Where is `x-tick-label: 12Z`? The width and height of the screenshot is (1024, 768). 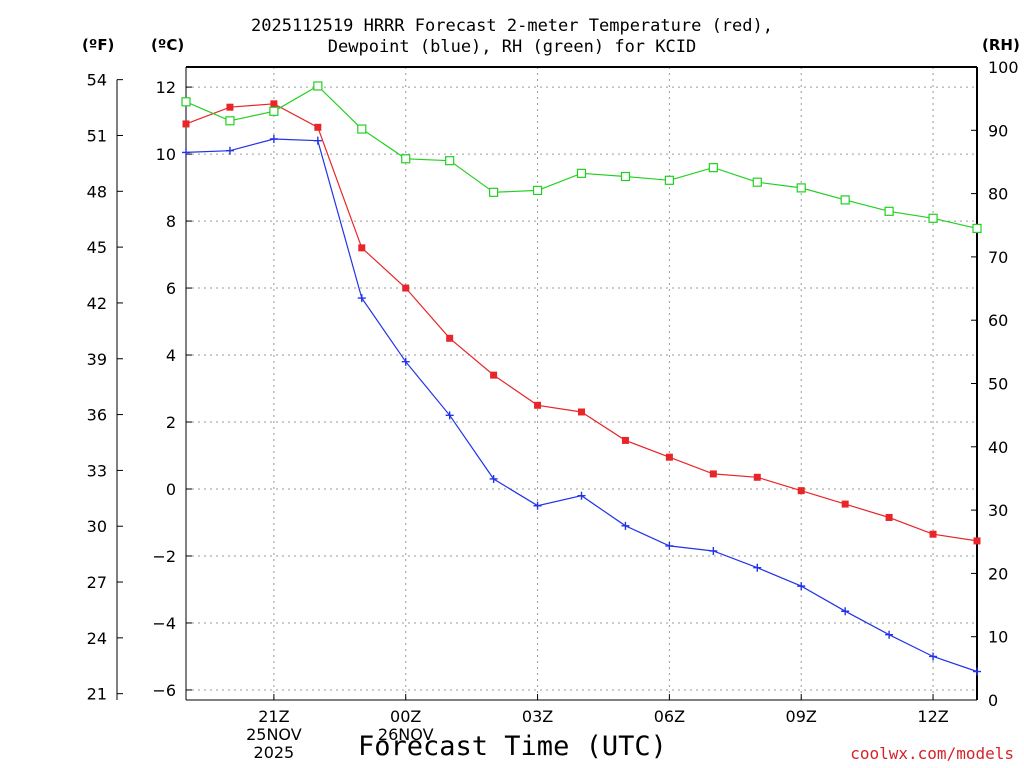
x-tick-label: 12Z is located at coordinates (932, 716).